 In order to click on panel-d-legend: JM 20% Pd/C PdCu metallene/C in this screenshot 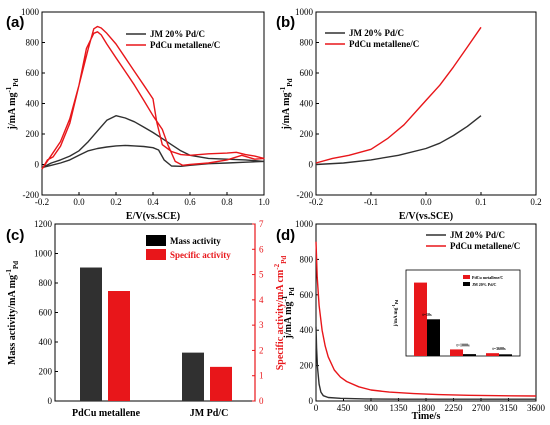, I will do `click(473, 240)`.